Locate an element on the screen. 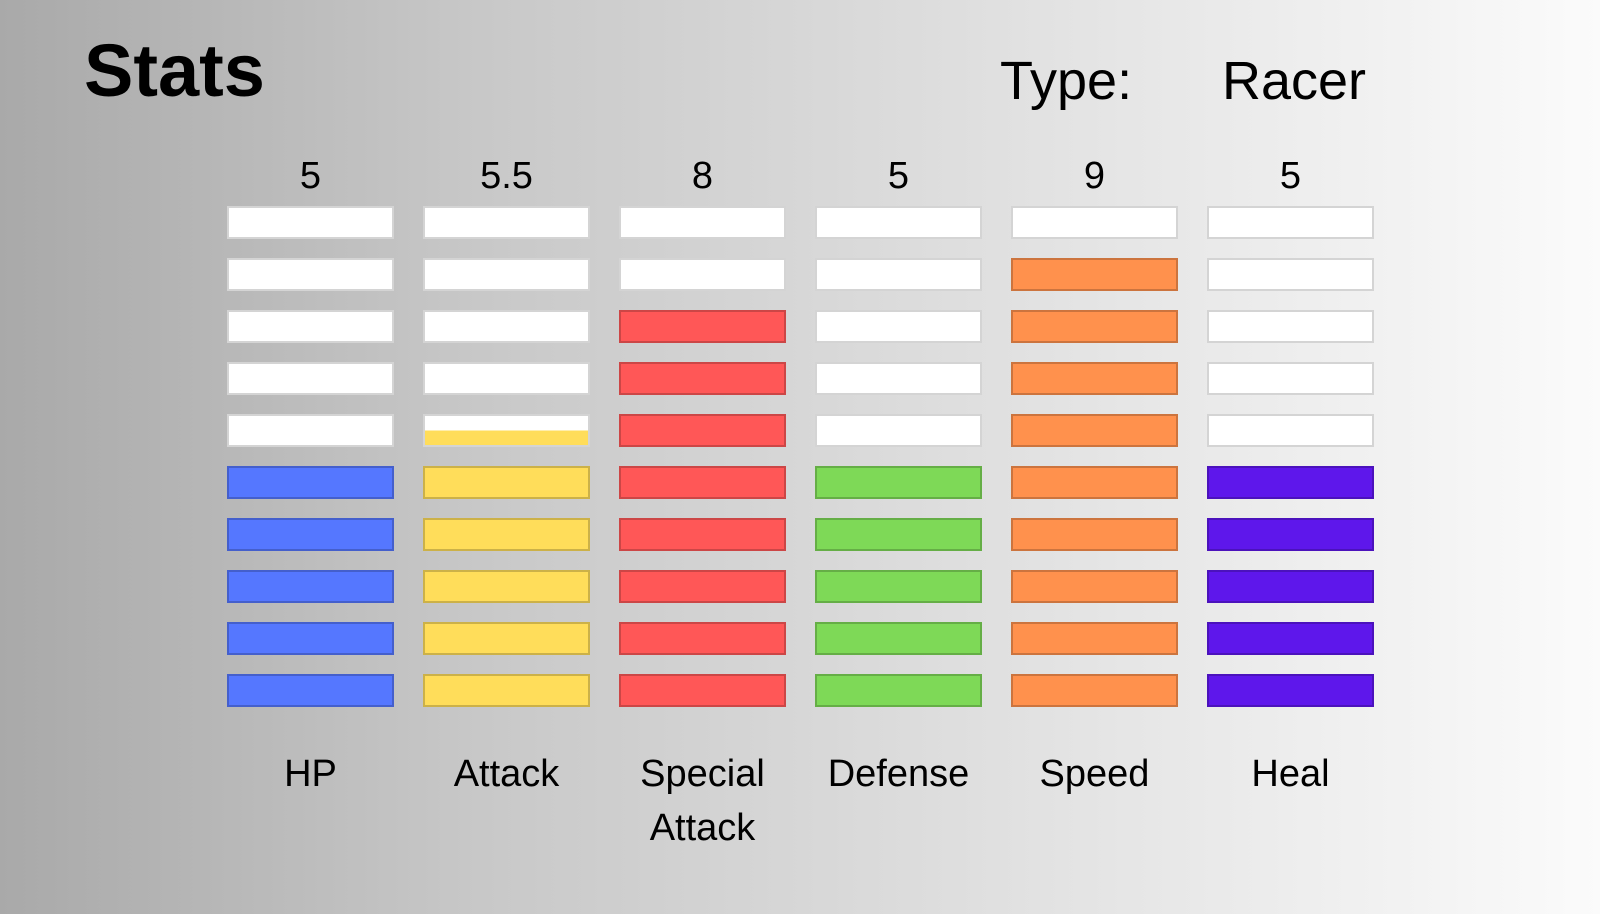 The width and height of the screenshot is (1600, 914). heal-value: 5 is located at coordinates (1290, 176).